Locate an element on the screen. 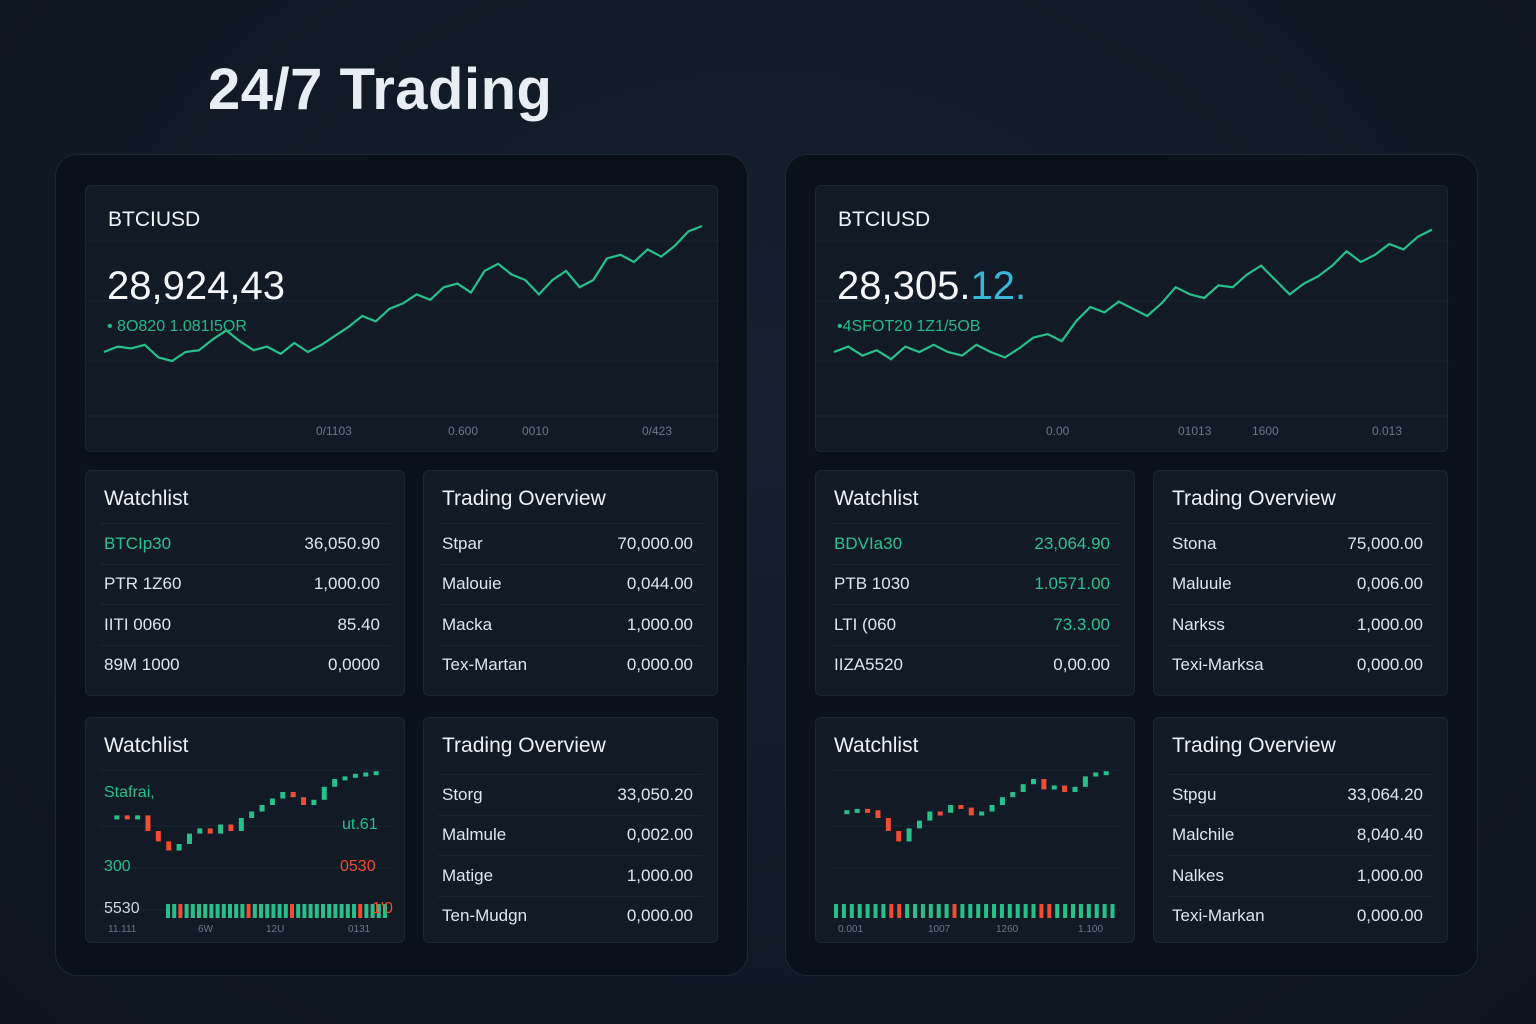 The image size is (1536, 1024). row-label: 89M 1000 is located at coordinates (142, 665).